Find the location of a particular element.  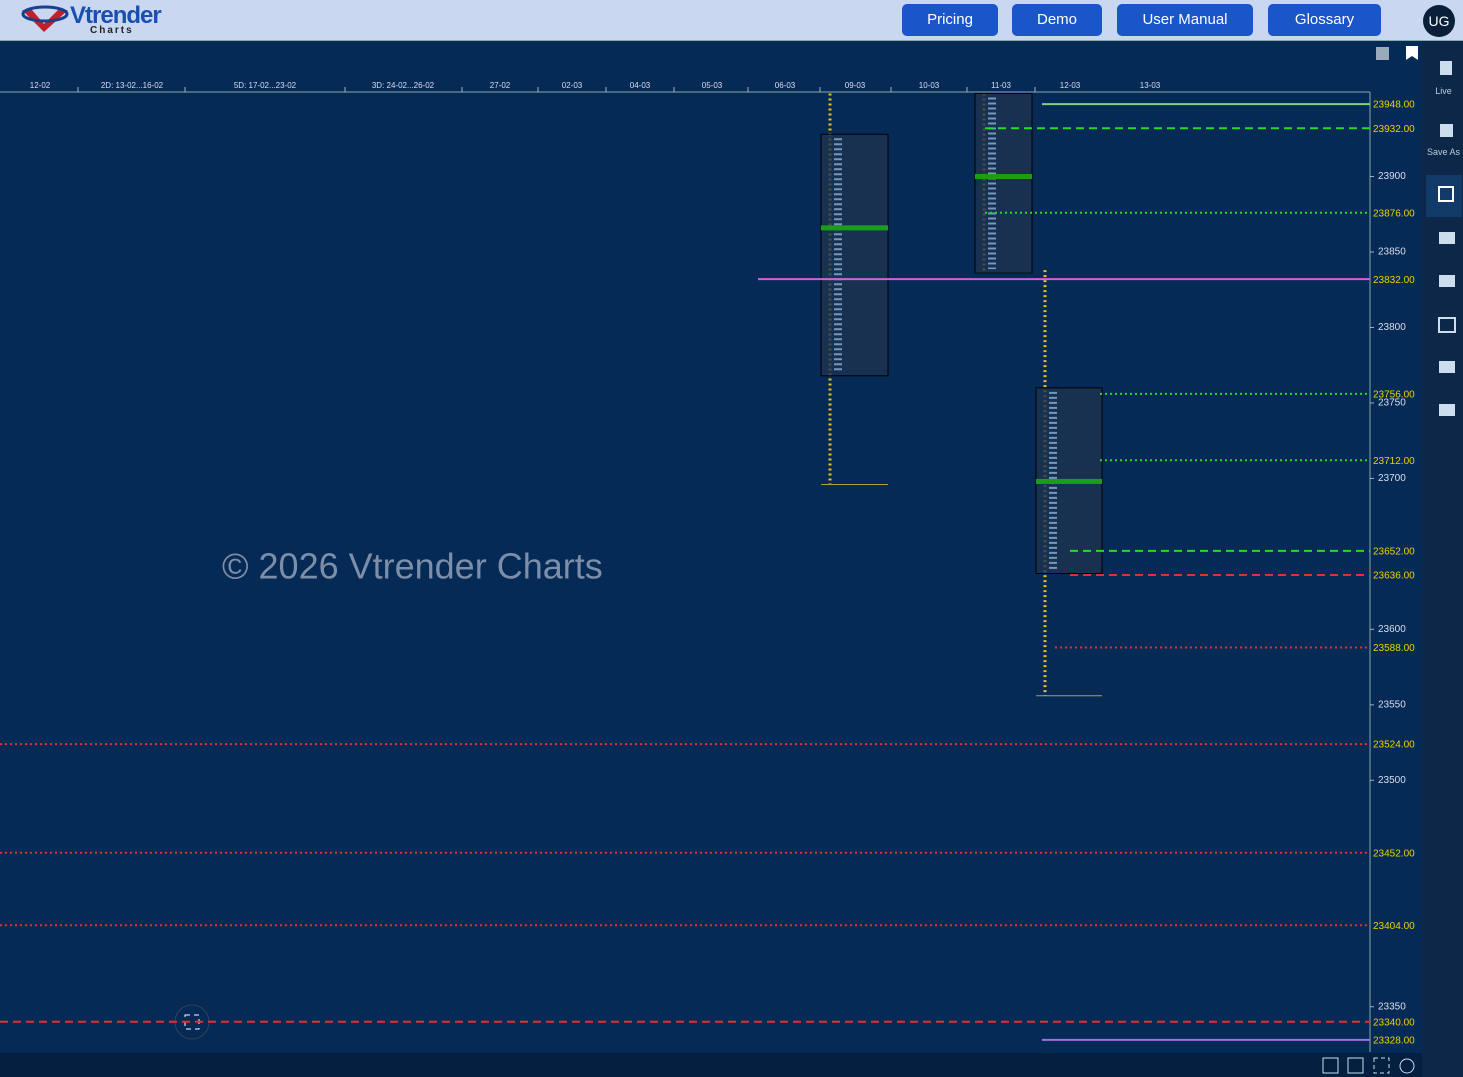

pricing-button: Pricing is located at coordinates (950, 20).